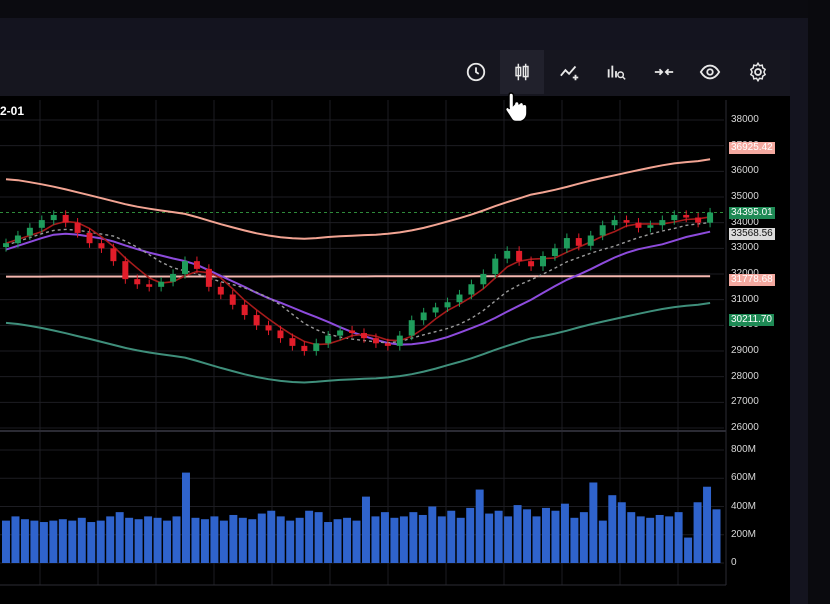  I want to click on history-button, so click(476, 72).